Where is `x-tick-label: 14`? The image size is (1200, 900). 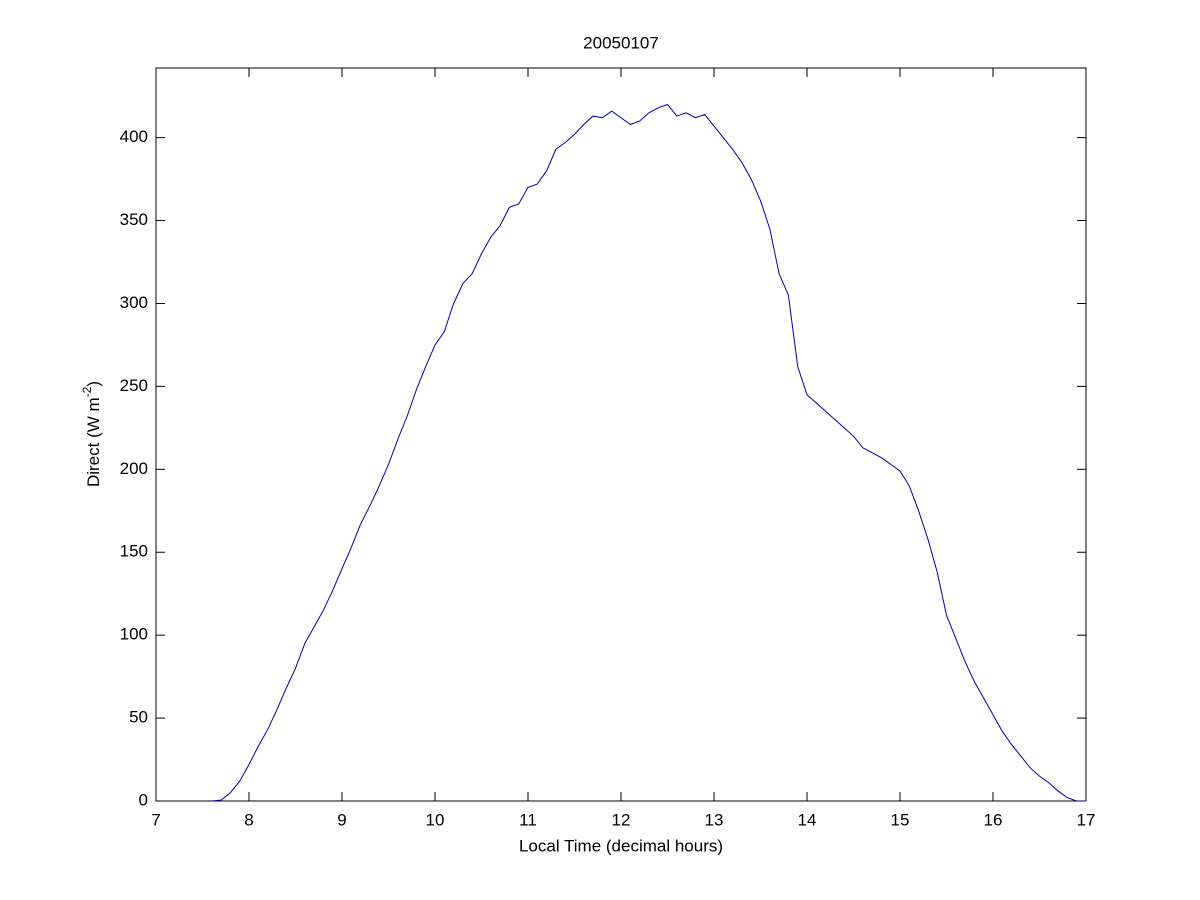 x-tick-label: 14 is located at coordinates (807, 819).